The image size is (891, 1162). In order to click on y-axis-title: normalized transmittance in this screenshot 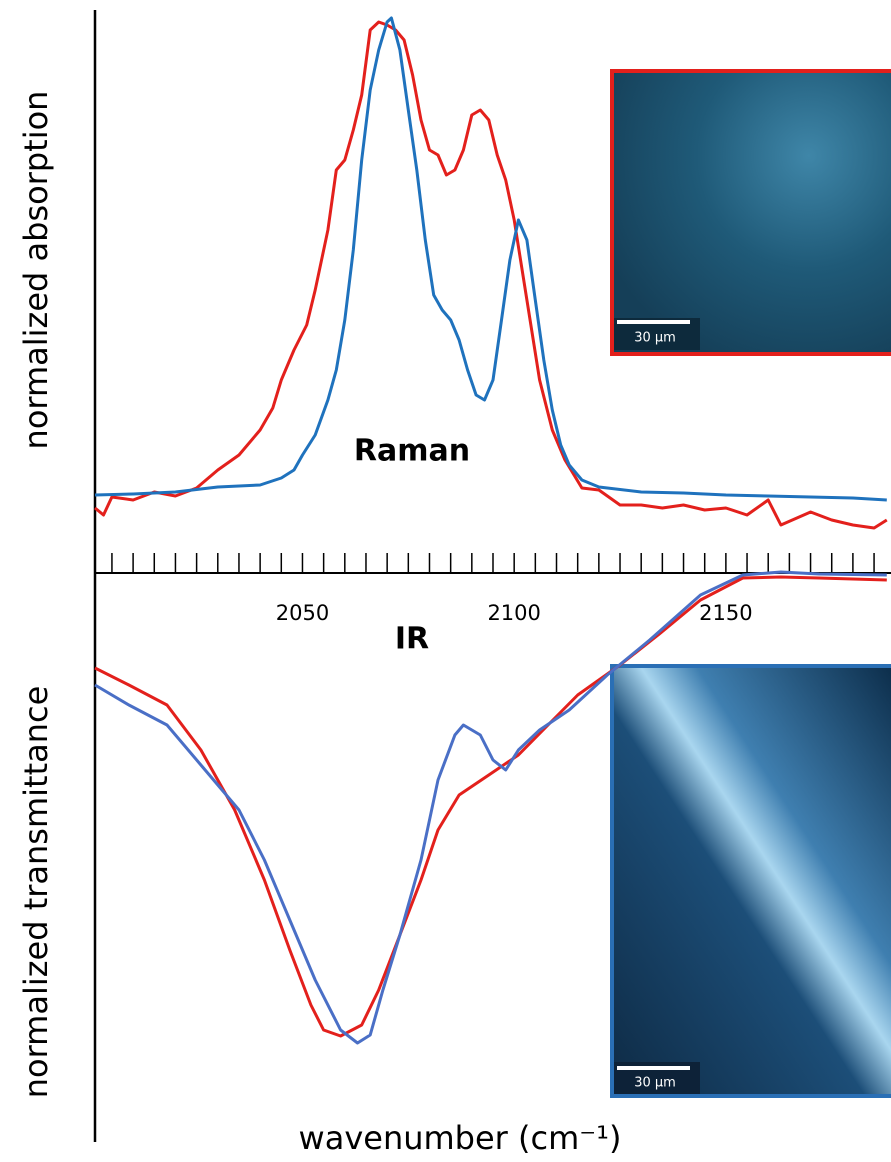, I will do `click(36, 892)`.